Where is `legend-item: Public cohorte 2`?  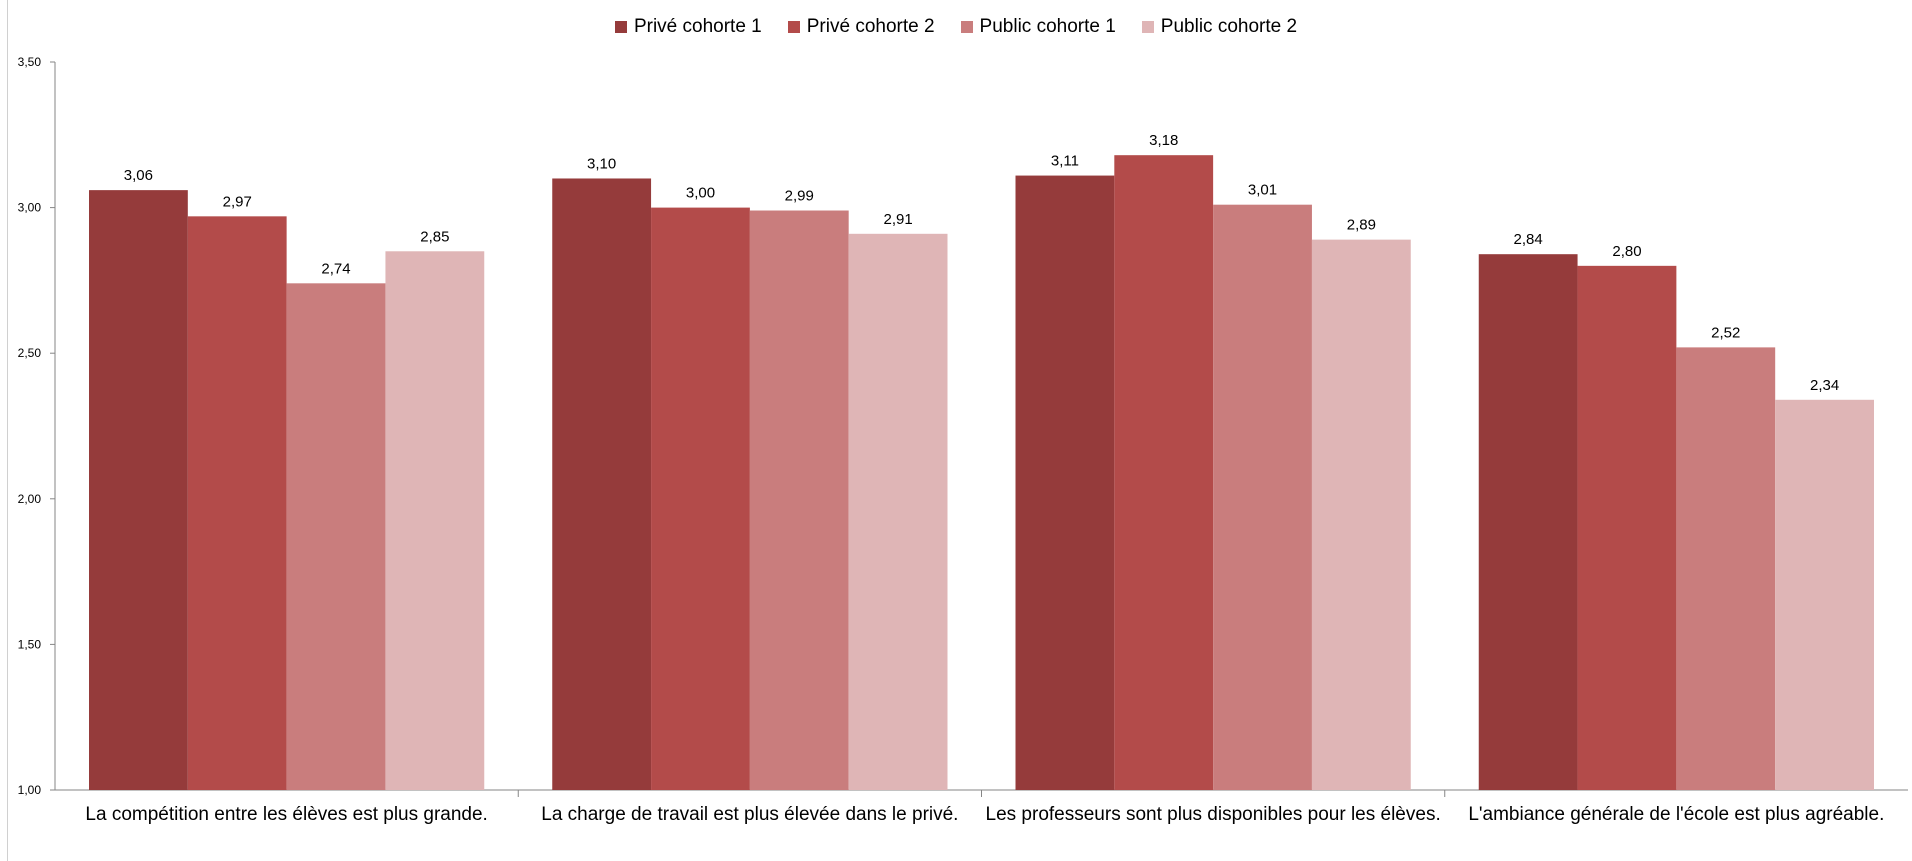
legend-item: Public cohorte 2 is located at coordinates (1219, 27).